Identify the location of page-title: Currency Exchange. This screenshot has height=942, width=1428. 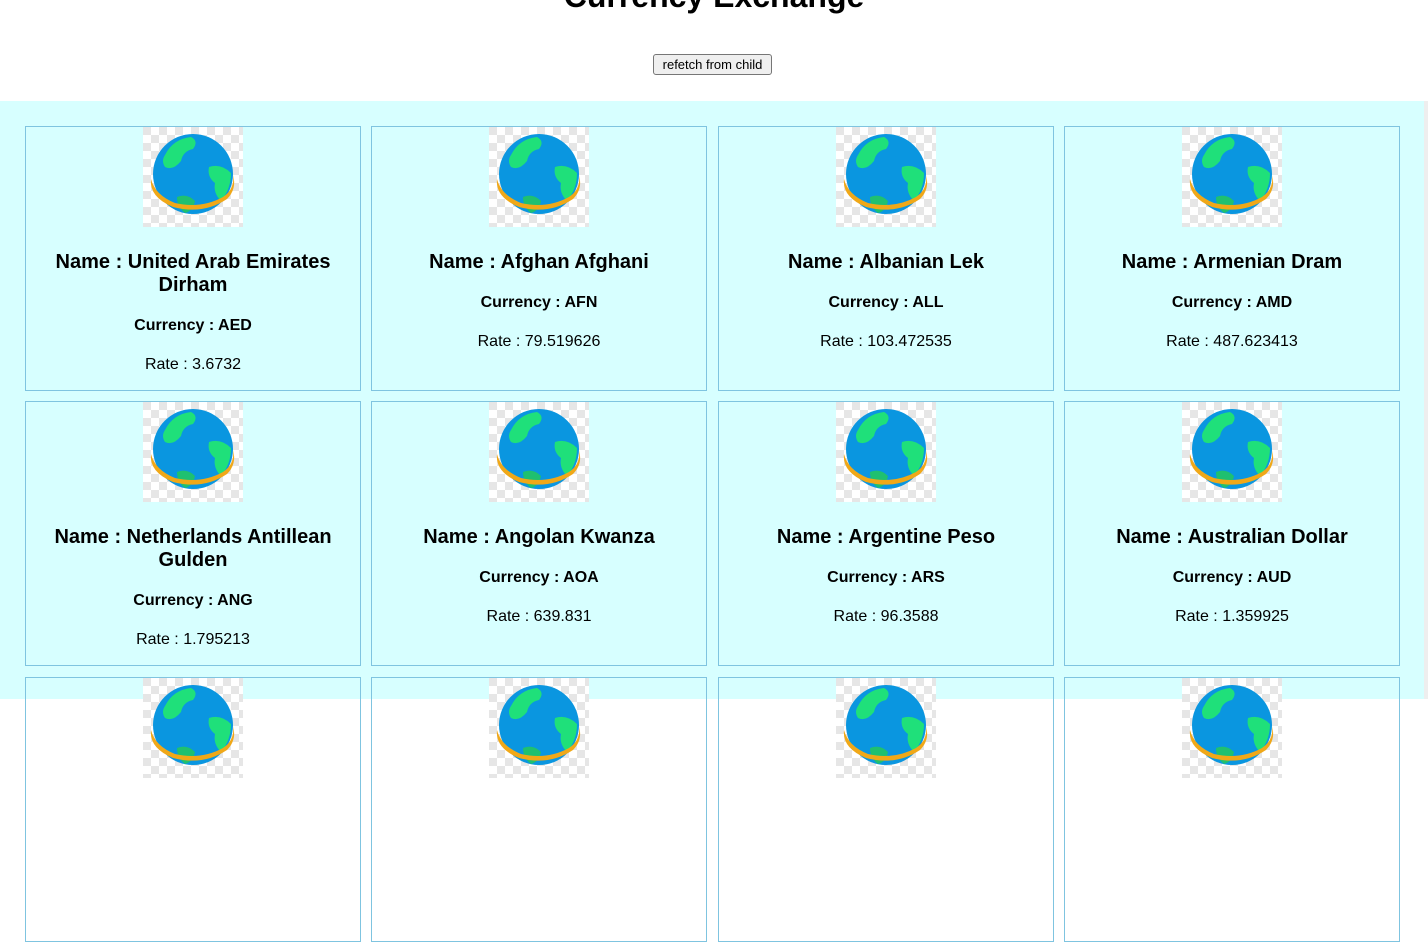
(714, 8).